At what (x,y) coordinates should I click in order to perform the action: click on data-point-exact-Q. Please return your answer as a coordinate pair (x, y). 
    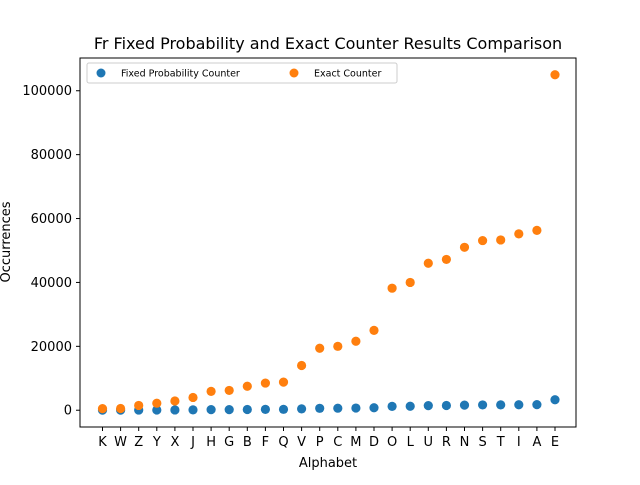
    Looking at the image, I should click on (283, 382).